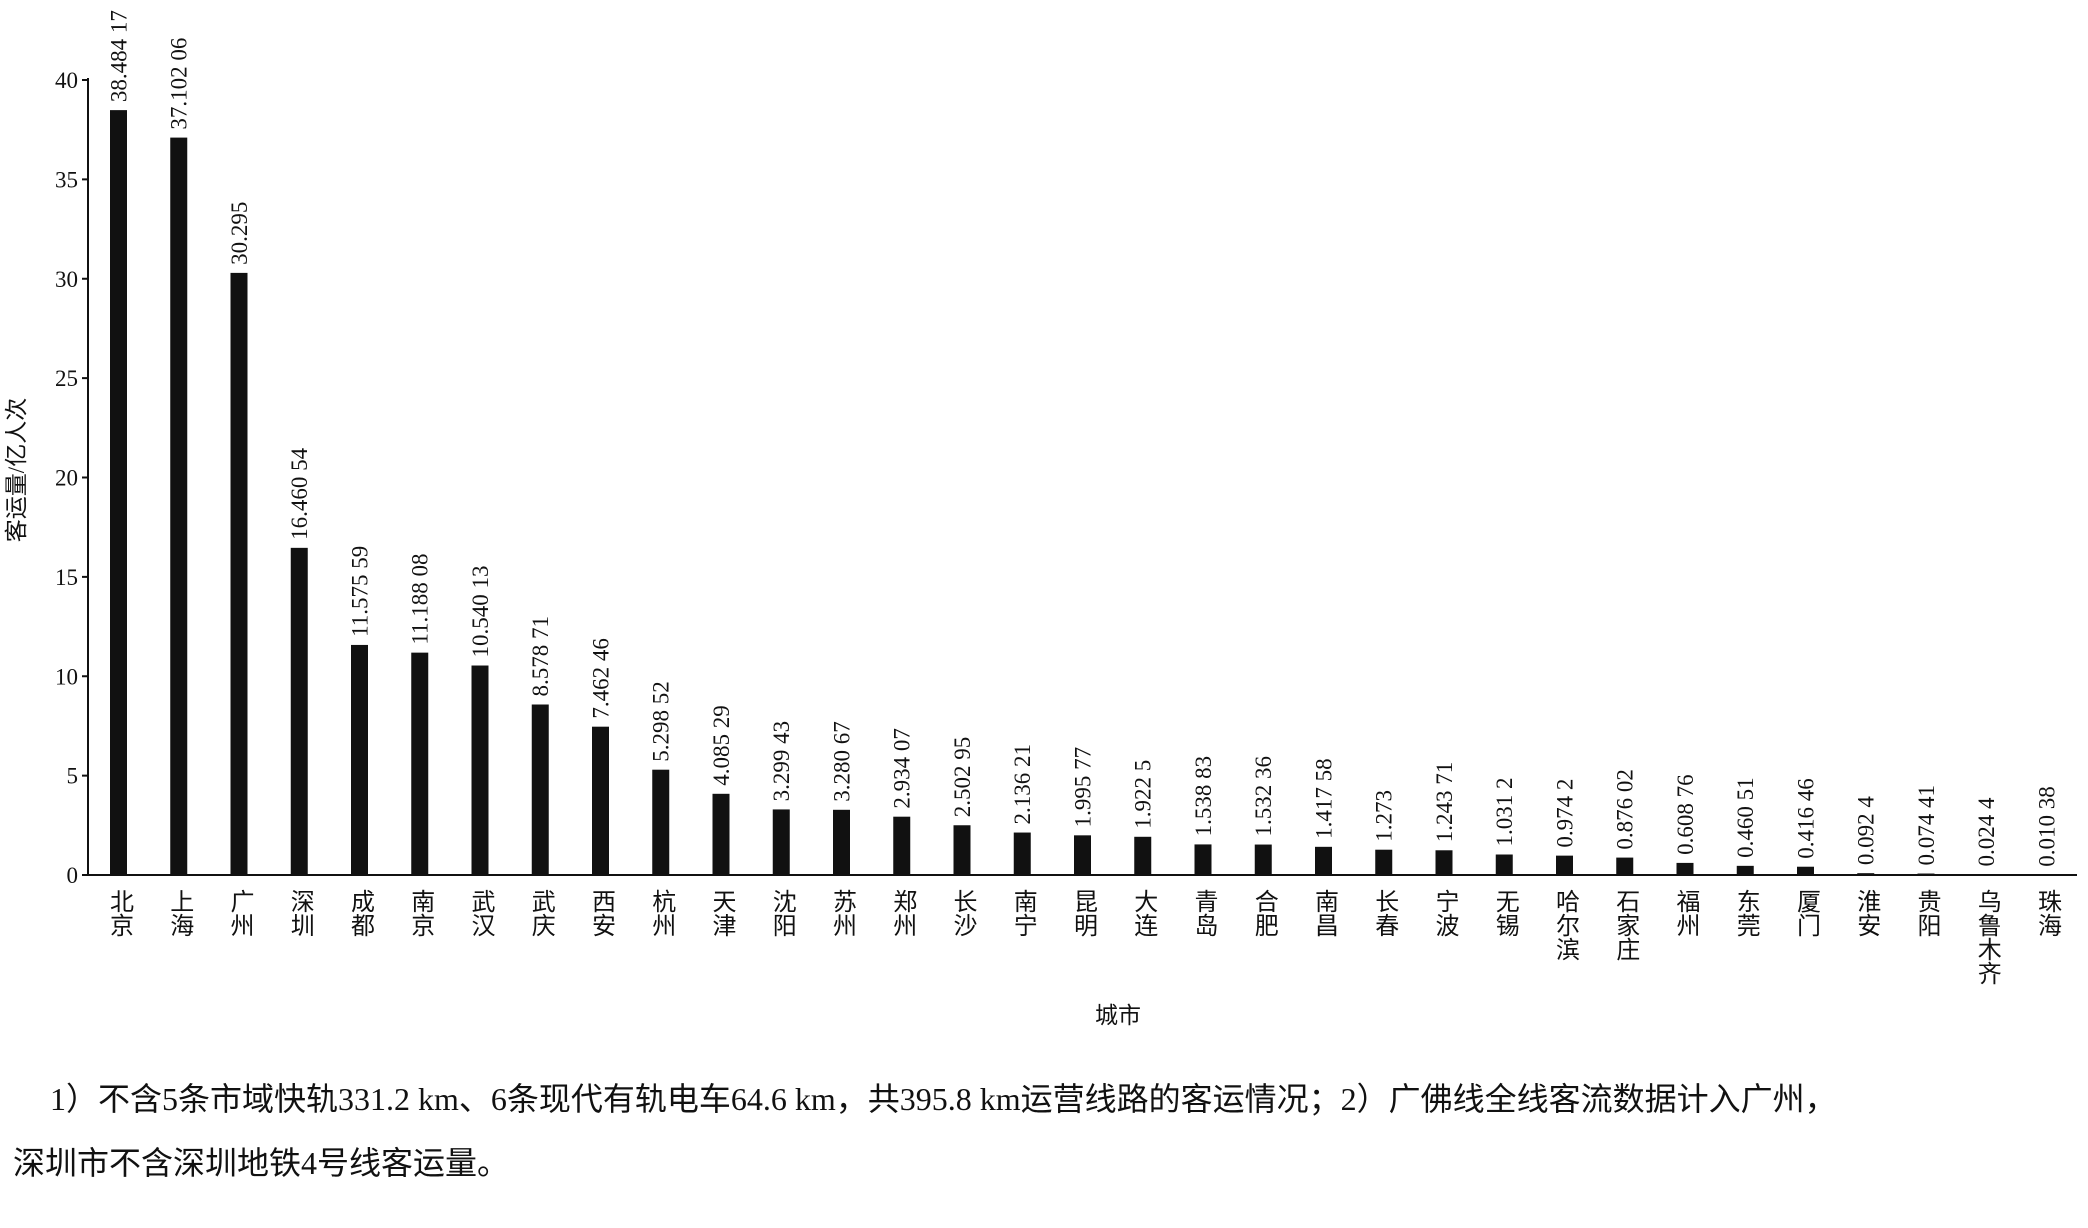 This screenshot has height=1228, width=2088. What do you see at coordinates (2047, 826) in the screenshot?
I see `value-label: 0.010 38` at bounding box center [2047, 826].